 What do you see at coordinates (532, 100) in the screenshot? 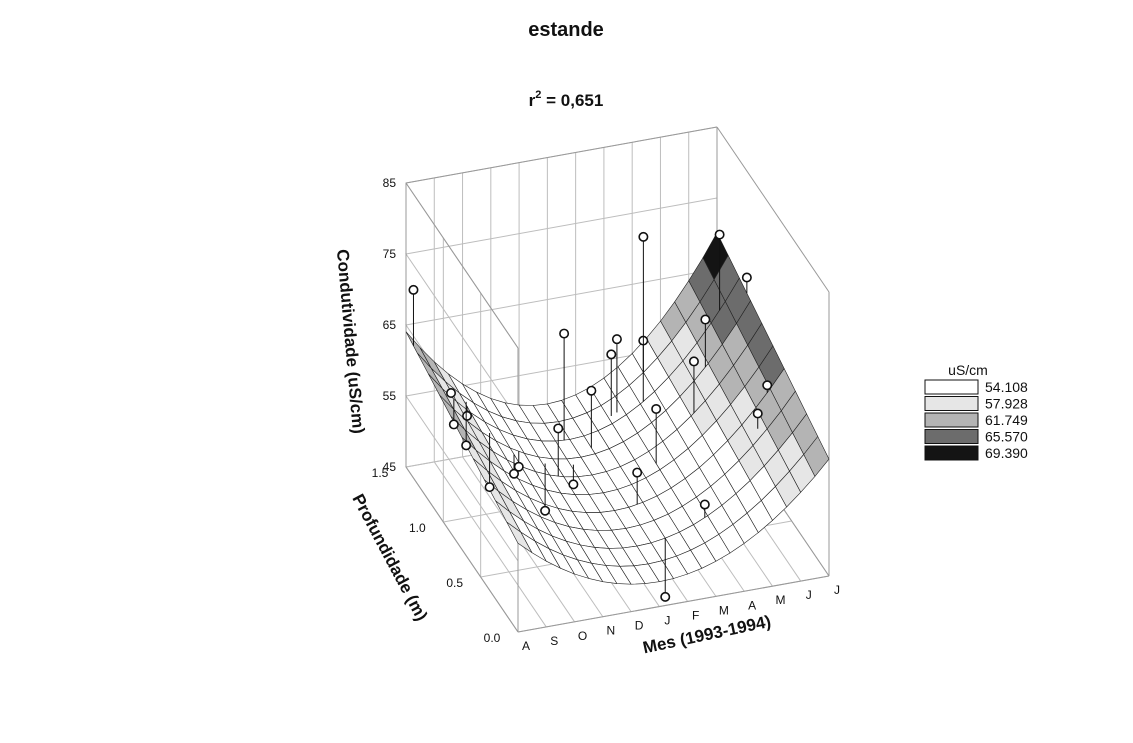
I see `subtitle-prefix: r` at bounding box center [532, 100].